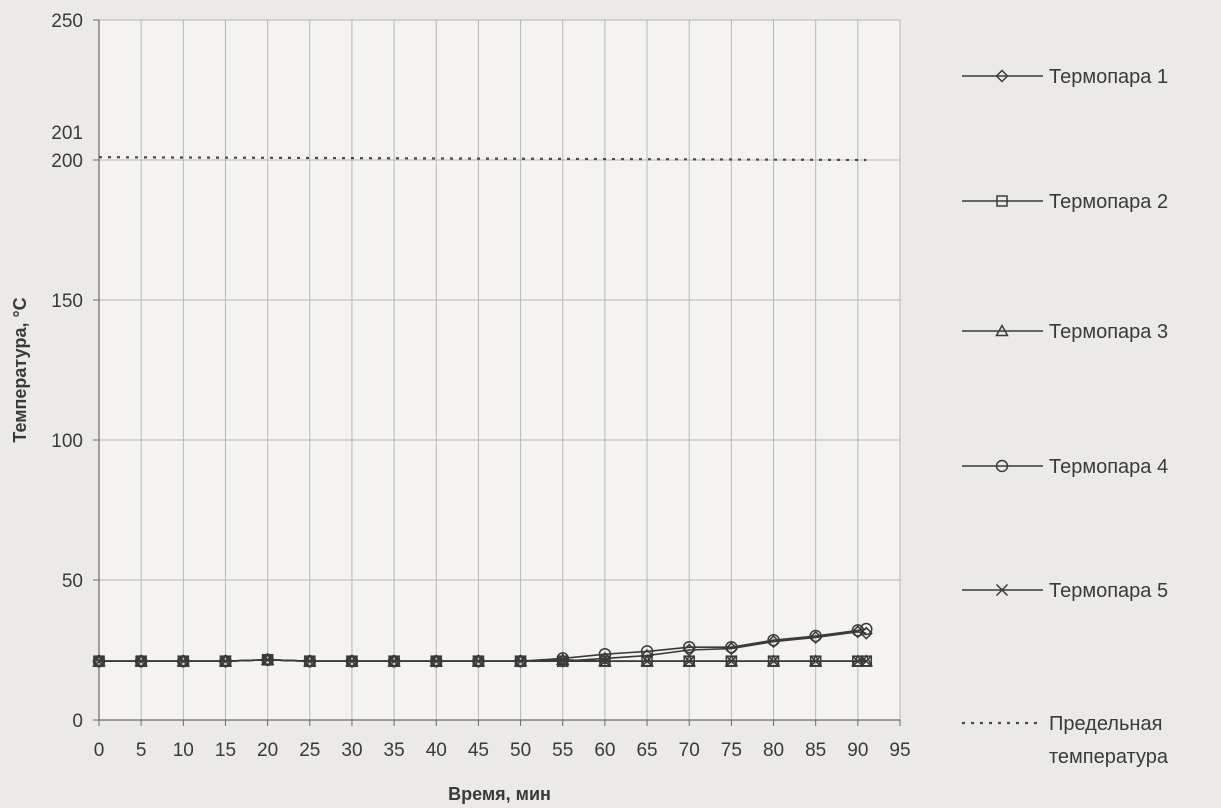 This screenshot has width=1221, height=808. What do you see at coordinates (520, 750) in the screenshot?
I see `x-tick-label-50: 50` at bounding box center [520, 750].